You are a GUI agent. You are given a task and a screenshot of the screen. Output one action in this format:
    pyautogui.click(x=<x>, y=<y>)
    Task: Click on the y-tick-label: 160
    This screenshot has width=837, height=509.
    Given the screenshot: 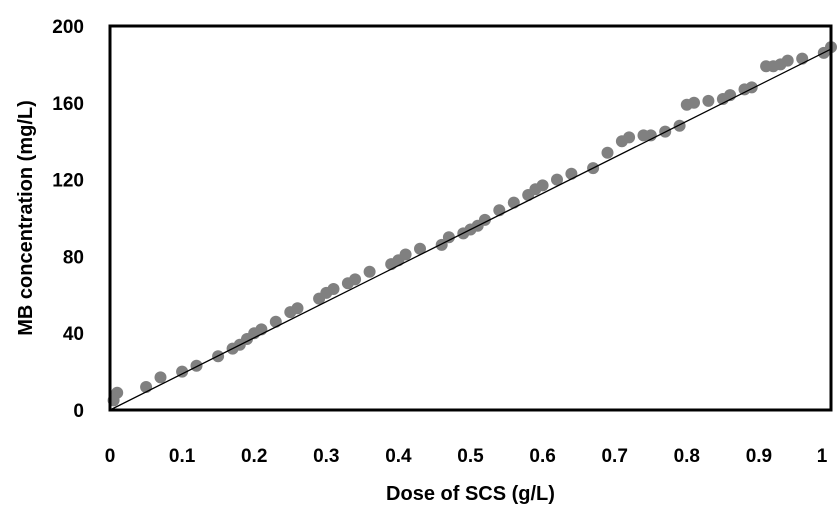 What is the action you would take?
    pyautogui.click(x=68, y=104)
    